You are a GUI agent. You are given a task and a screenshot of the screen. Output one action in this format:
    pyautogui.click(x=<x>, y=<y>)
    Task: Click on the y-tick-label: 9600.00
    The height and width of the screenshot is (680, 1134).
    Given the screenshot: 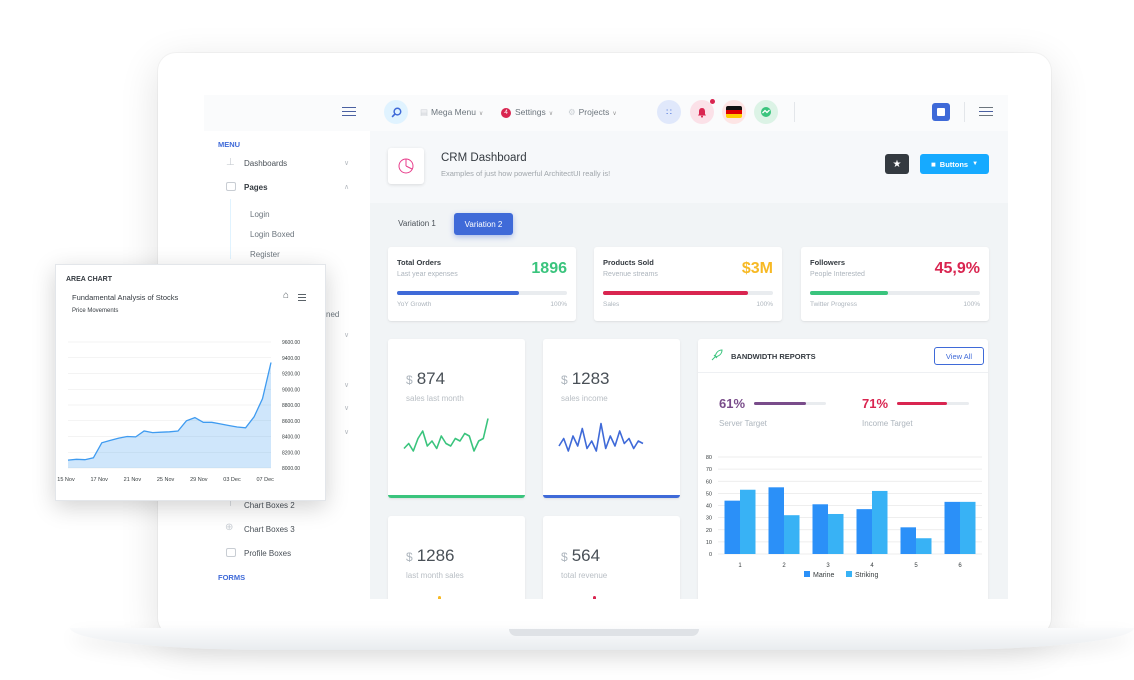 What is the action you would take?
    pyautogui.click(x=291, y=343)
    